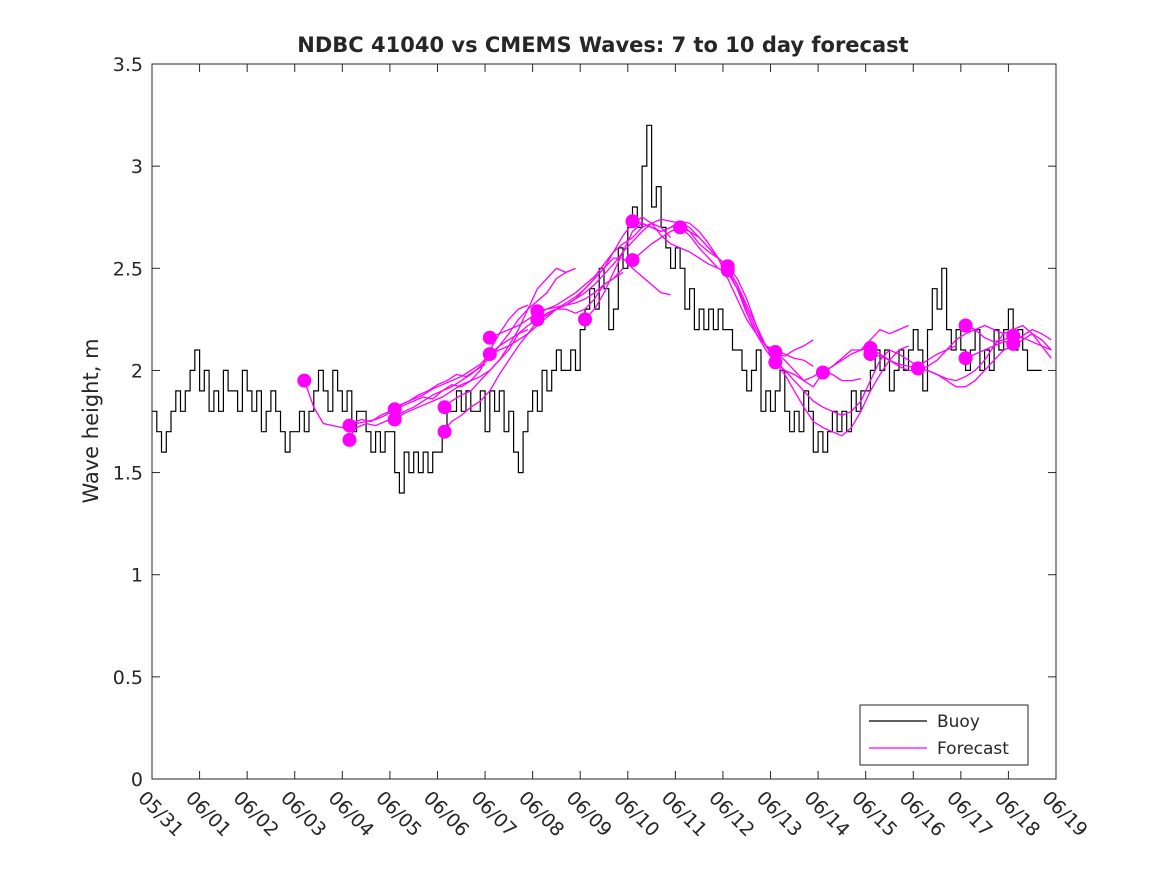  I want to click on y-tick-label: 3.5, so click(128, 65).